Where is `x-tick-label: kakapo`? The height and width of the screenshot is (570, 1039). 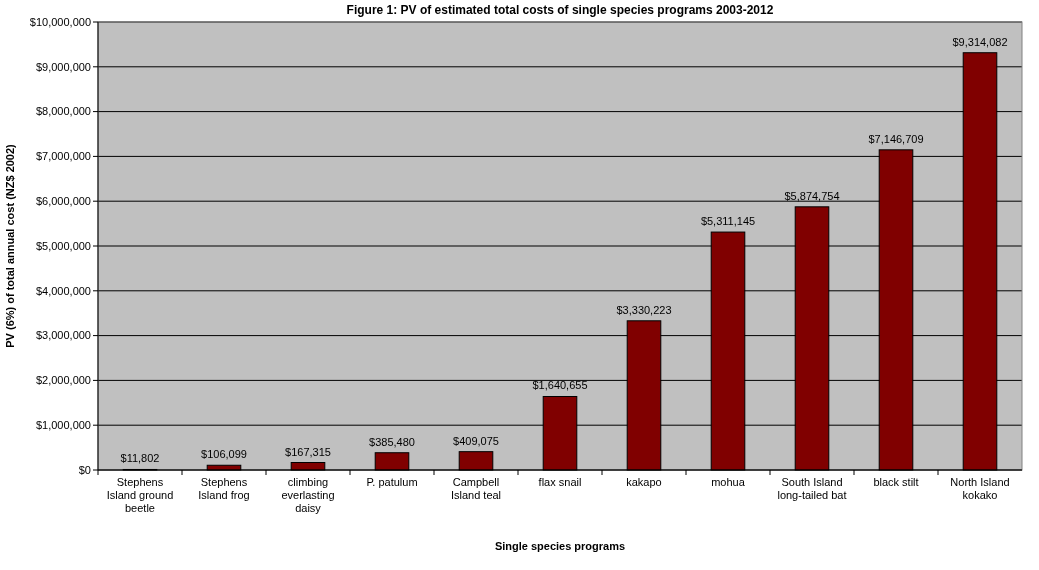 x-tick-label: kakapo is located at coordinates (644, 482).